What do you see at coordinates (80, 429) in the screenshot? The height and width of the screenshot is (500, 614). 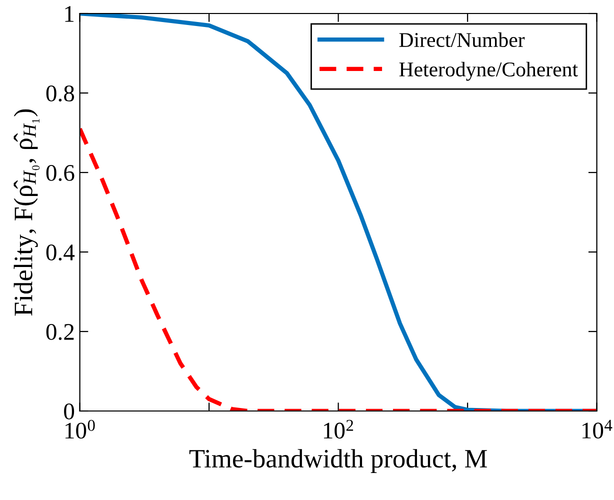 I see `x-tick-label: 10$^{0}$` at bounding box center [80, 429].